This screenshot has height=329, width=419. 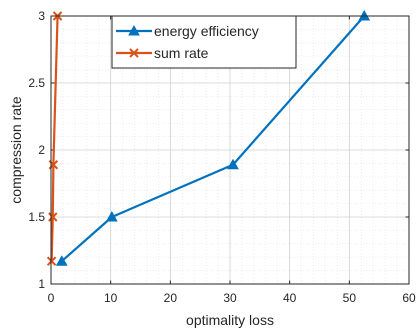 I want to click on y-tick-label: 1.5, so click(x=36, y=217).